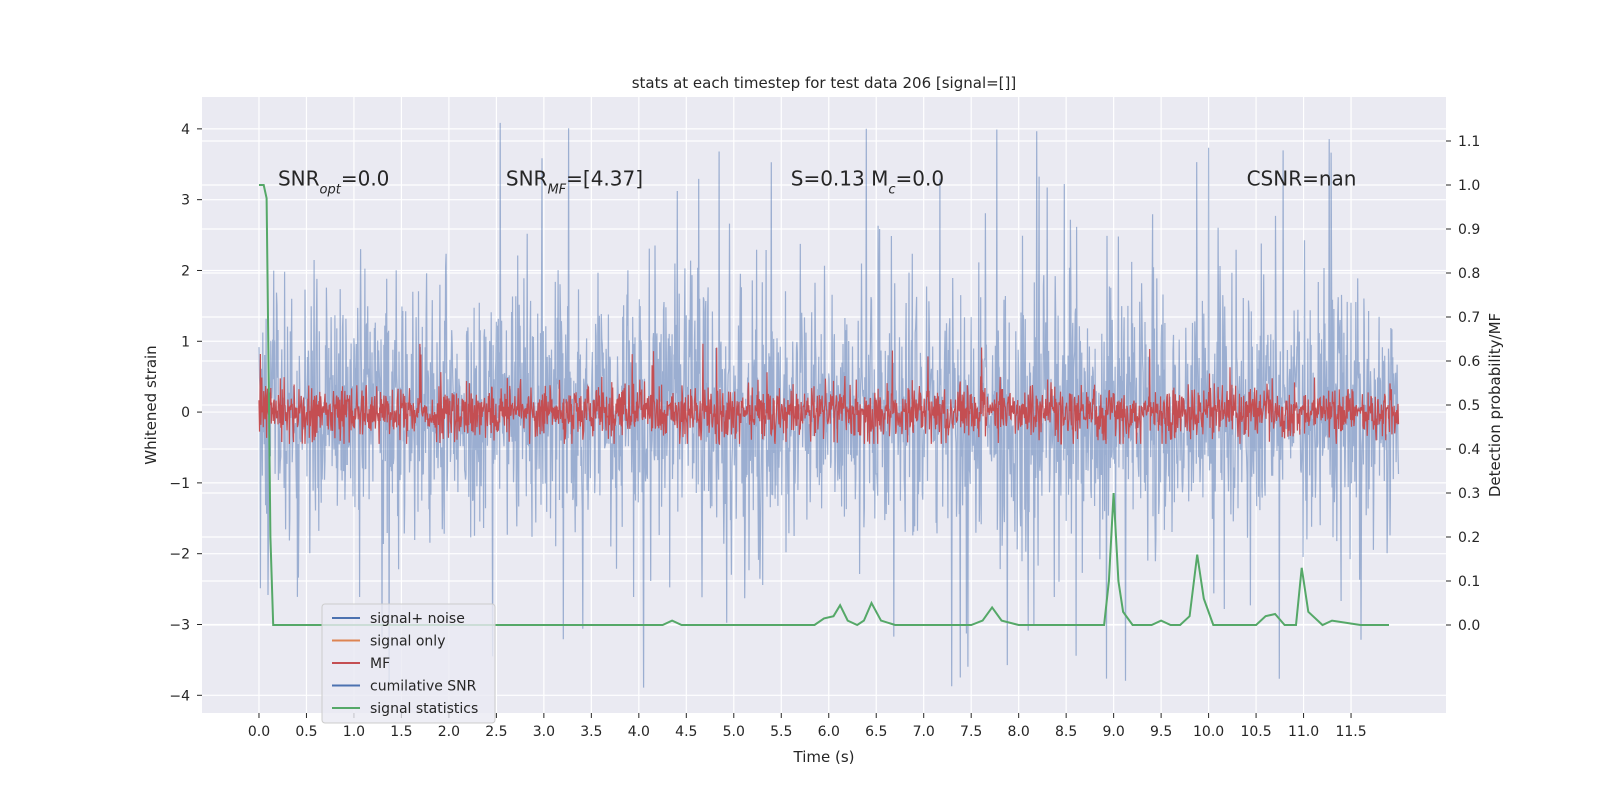 This screenshot has width=1600, height=800. I want to click on legend-entry: MF, so click(380, 664).